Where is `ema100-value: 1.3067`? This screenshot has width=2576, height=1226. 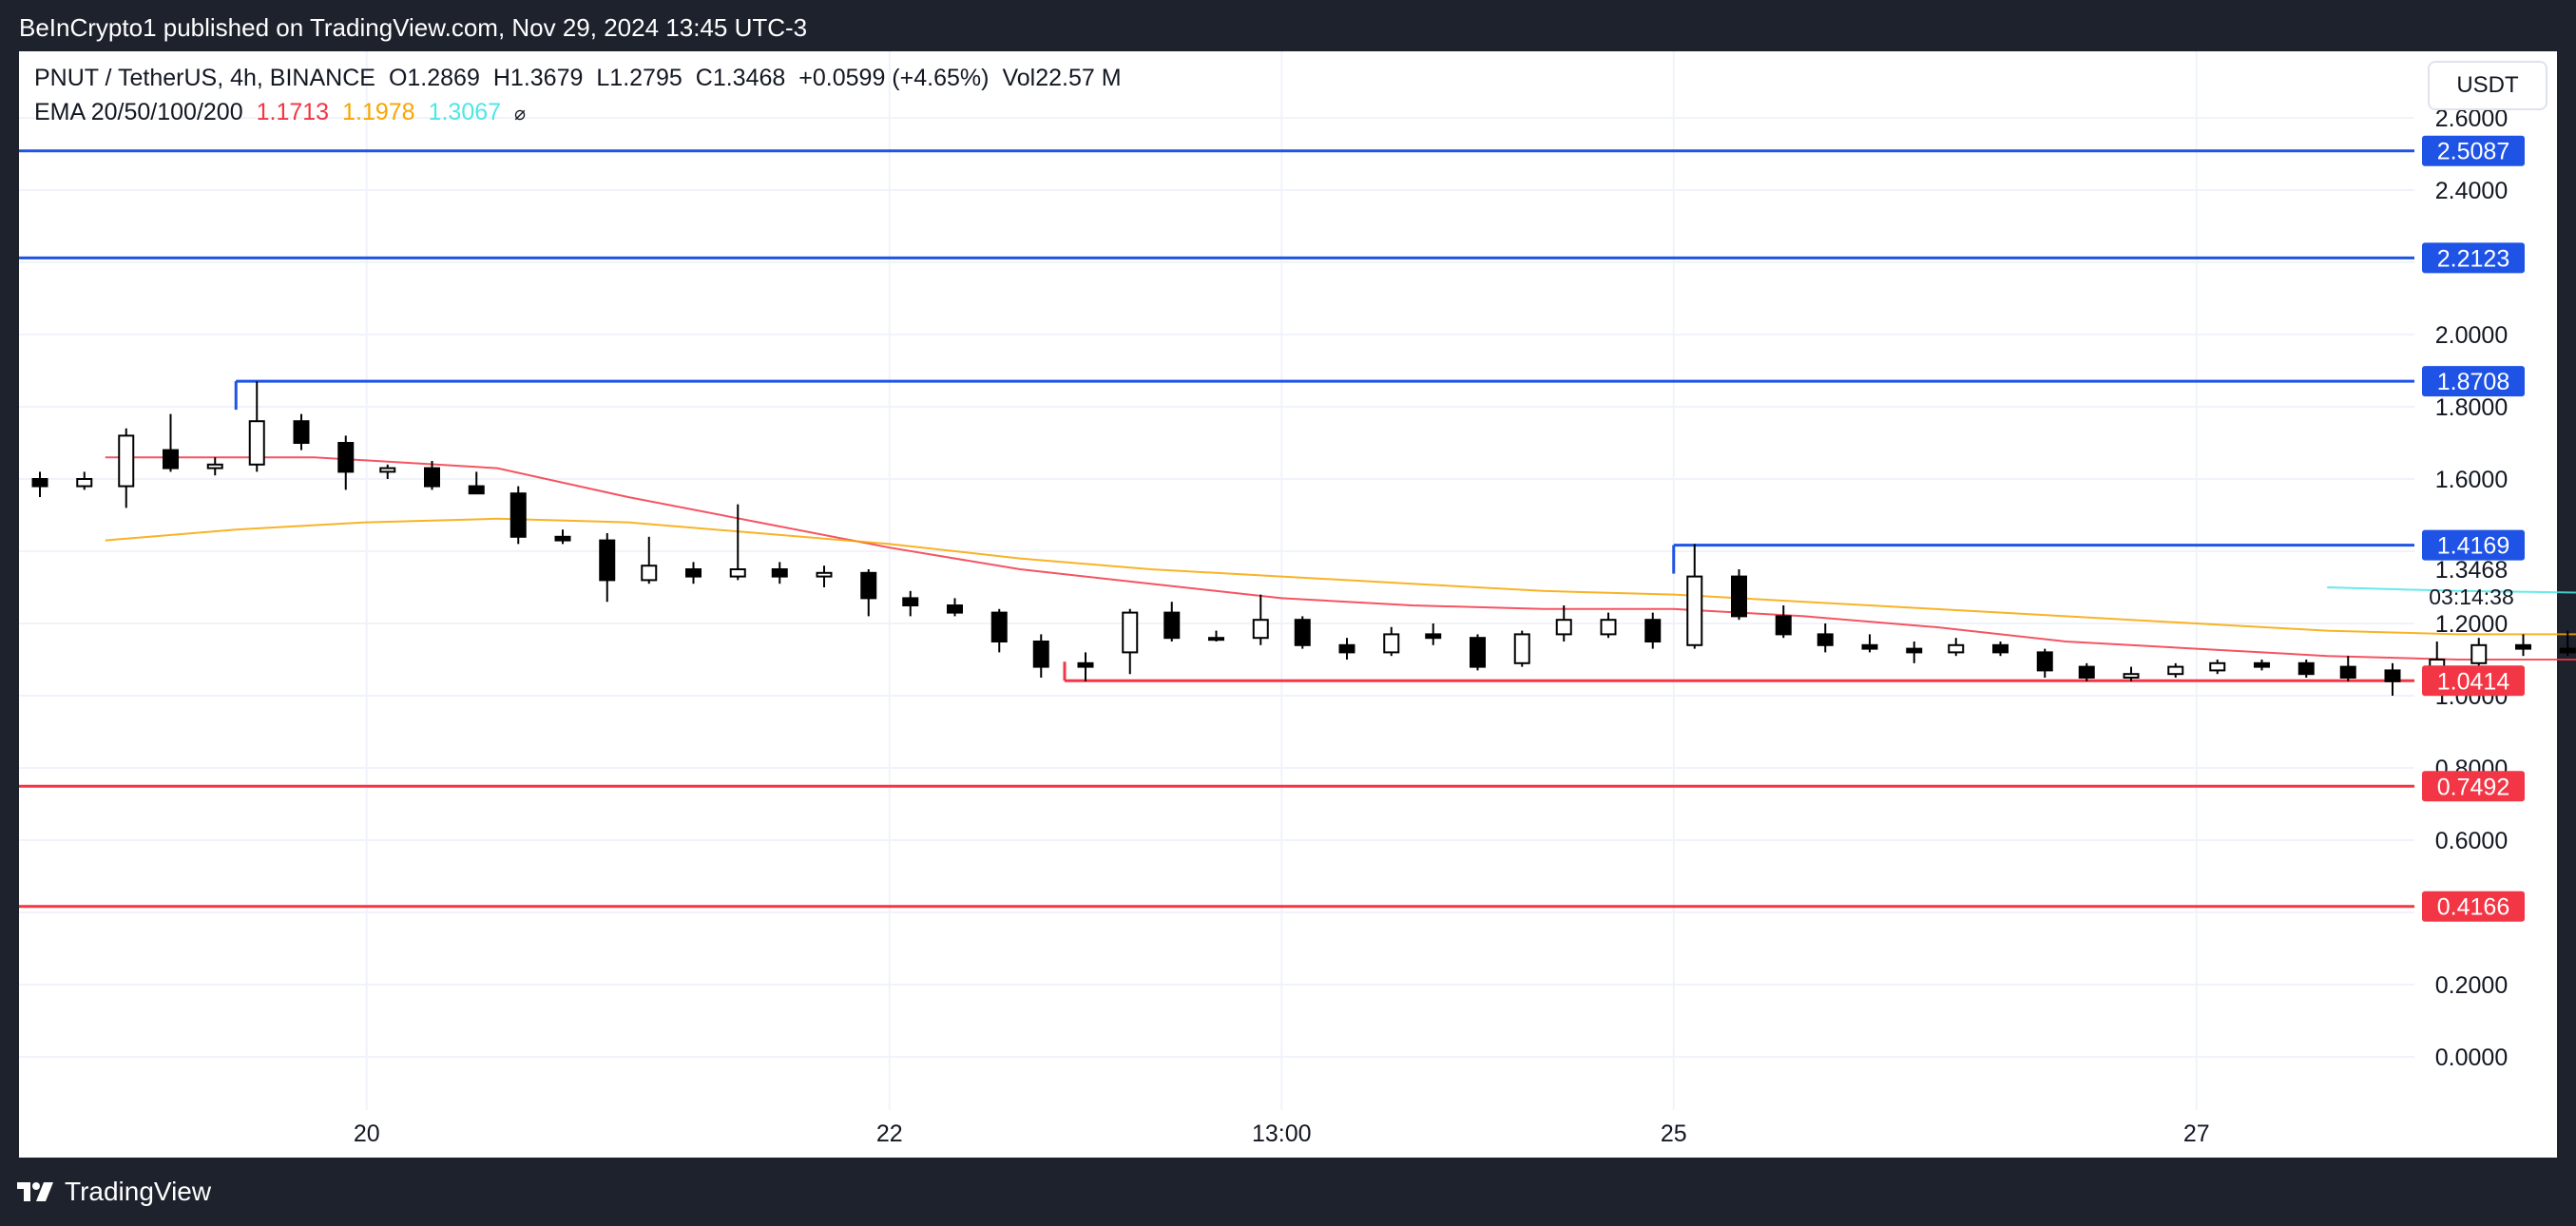 ema100-value: 1.3067 is located at coordinates (465, 112).